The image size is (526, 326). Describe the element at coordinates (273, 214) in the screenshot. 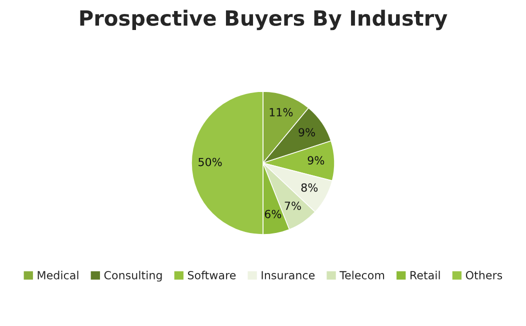

I see `data-label: 6%` at that location.